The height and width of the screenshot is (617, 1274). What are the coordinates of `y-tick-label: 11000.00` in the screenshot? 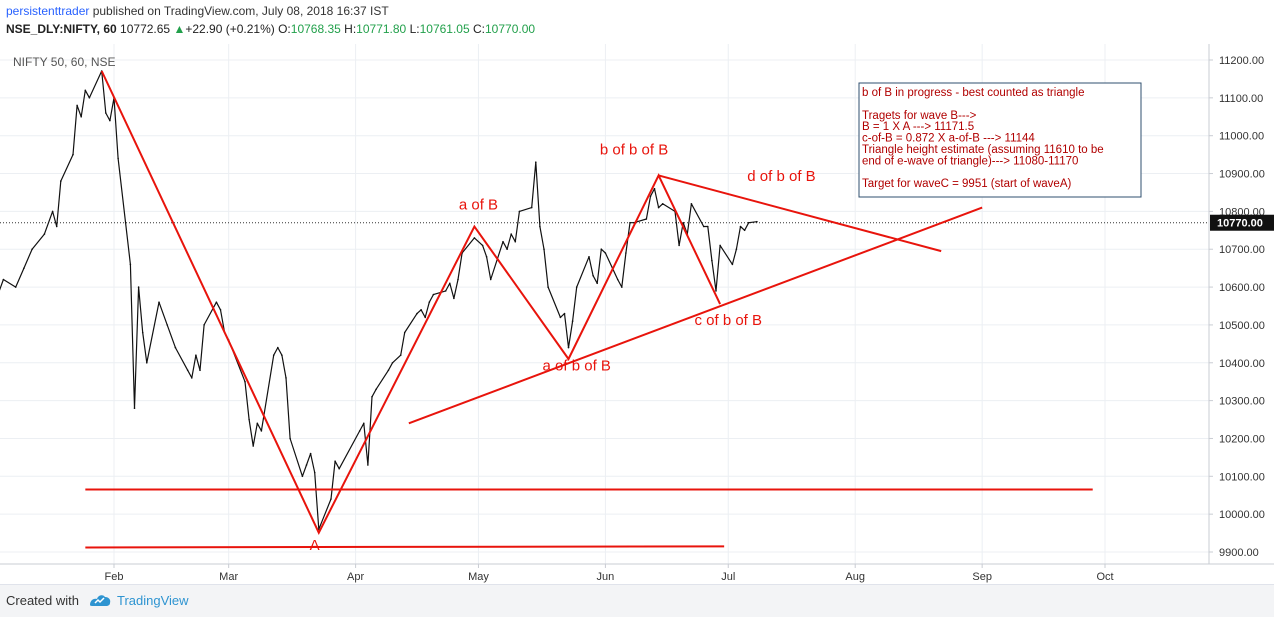 It's located at (1241, 137).